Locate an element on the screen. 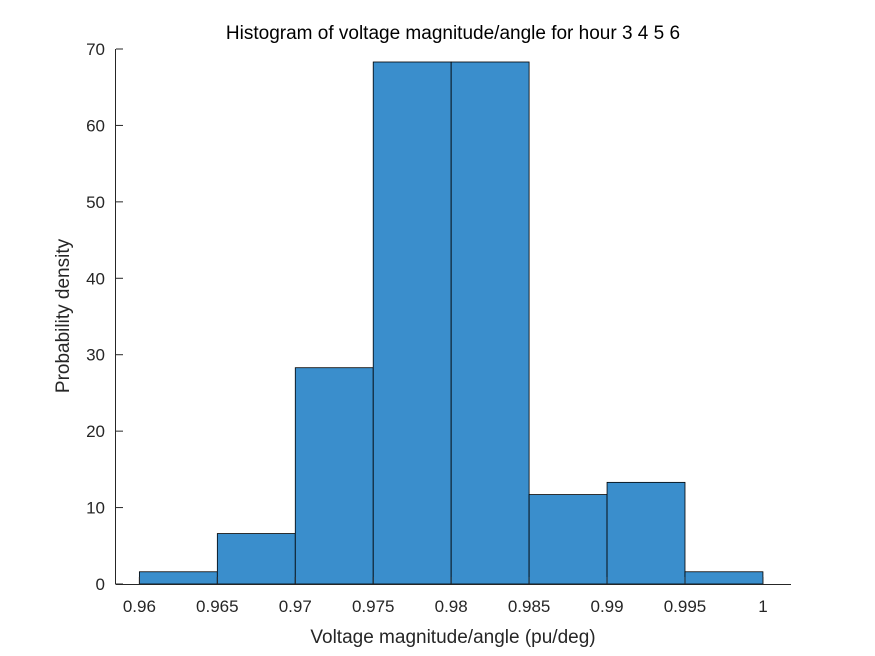  y-tick-label: 0 is located at coordinates (100, 584).